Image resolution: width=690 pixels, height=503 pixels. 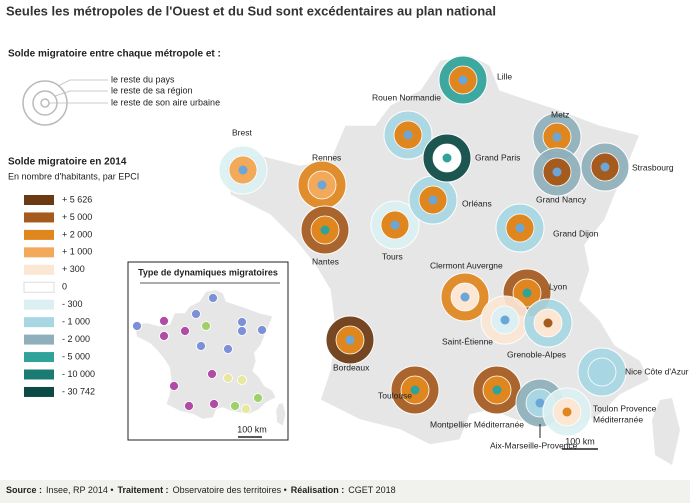 What do you see at coordinates (152, 90) in the screenshot?
I see `ring-legend-label: le reste de sa région` at bounding box center [152, 90].